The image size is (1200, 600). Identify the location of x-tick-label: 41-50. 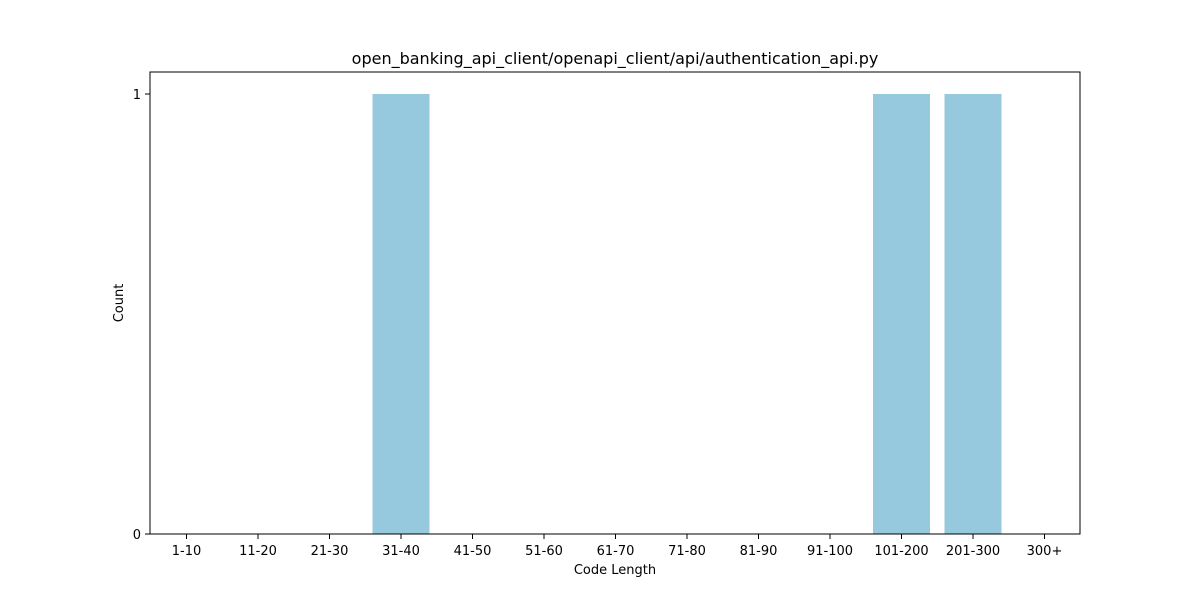
(473, 551).